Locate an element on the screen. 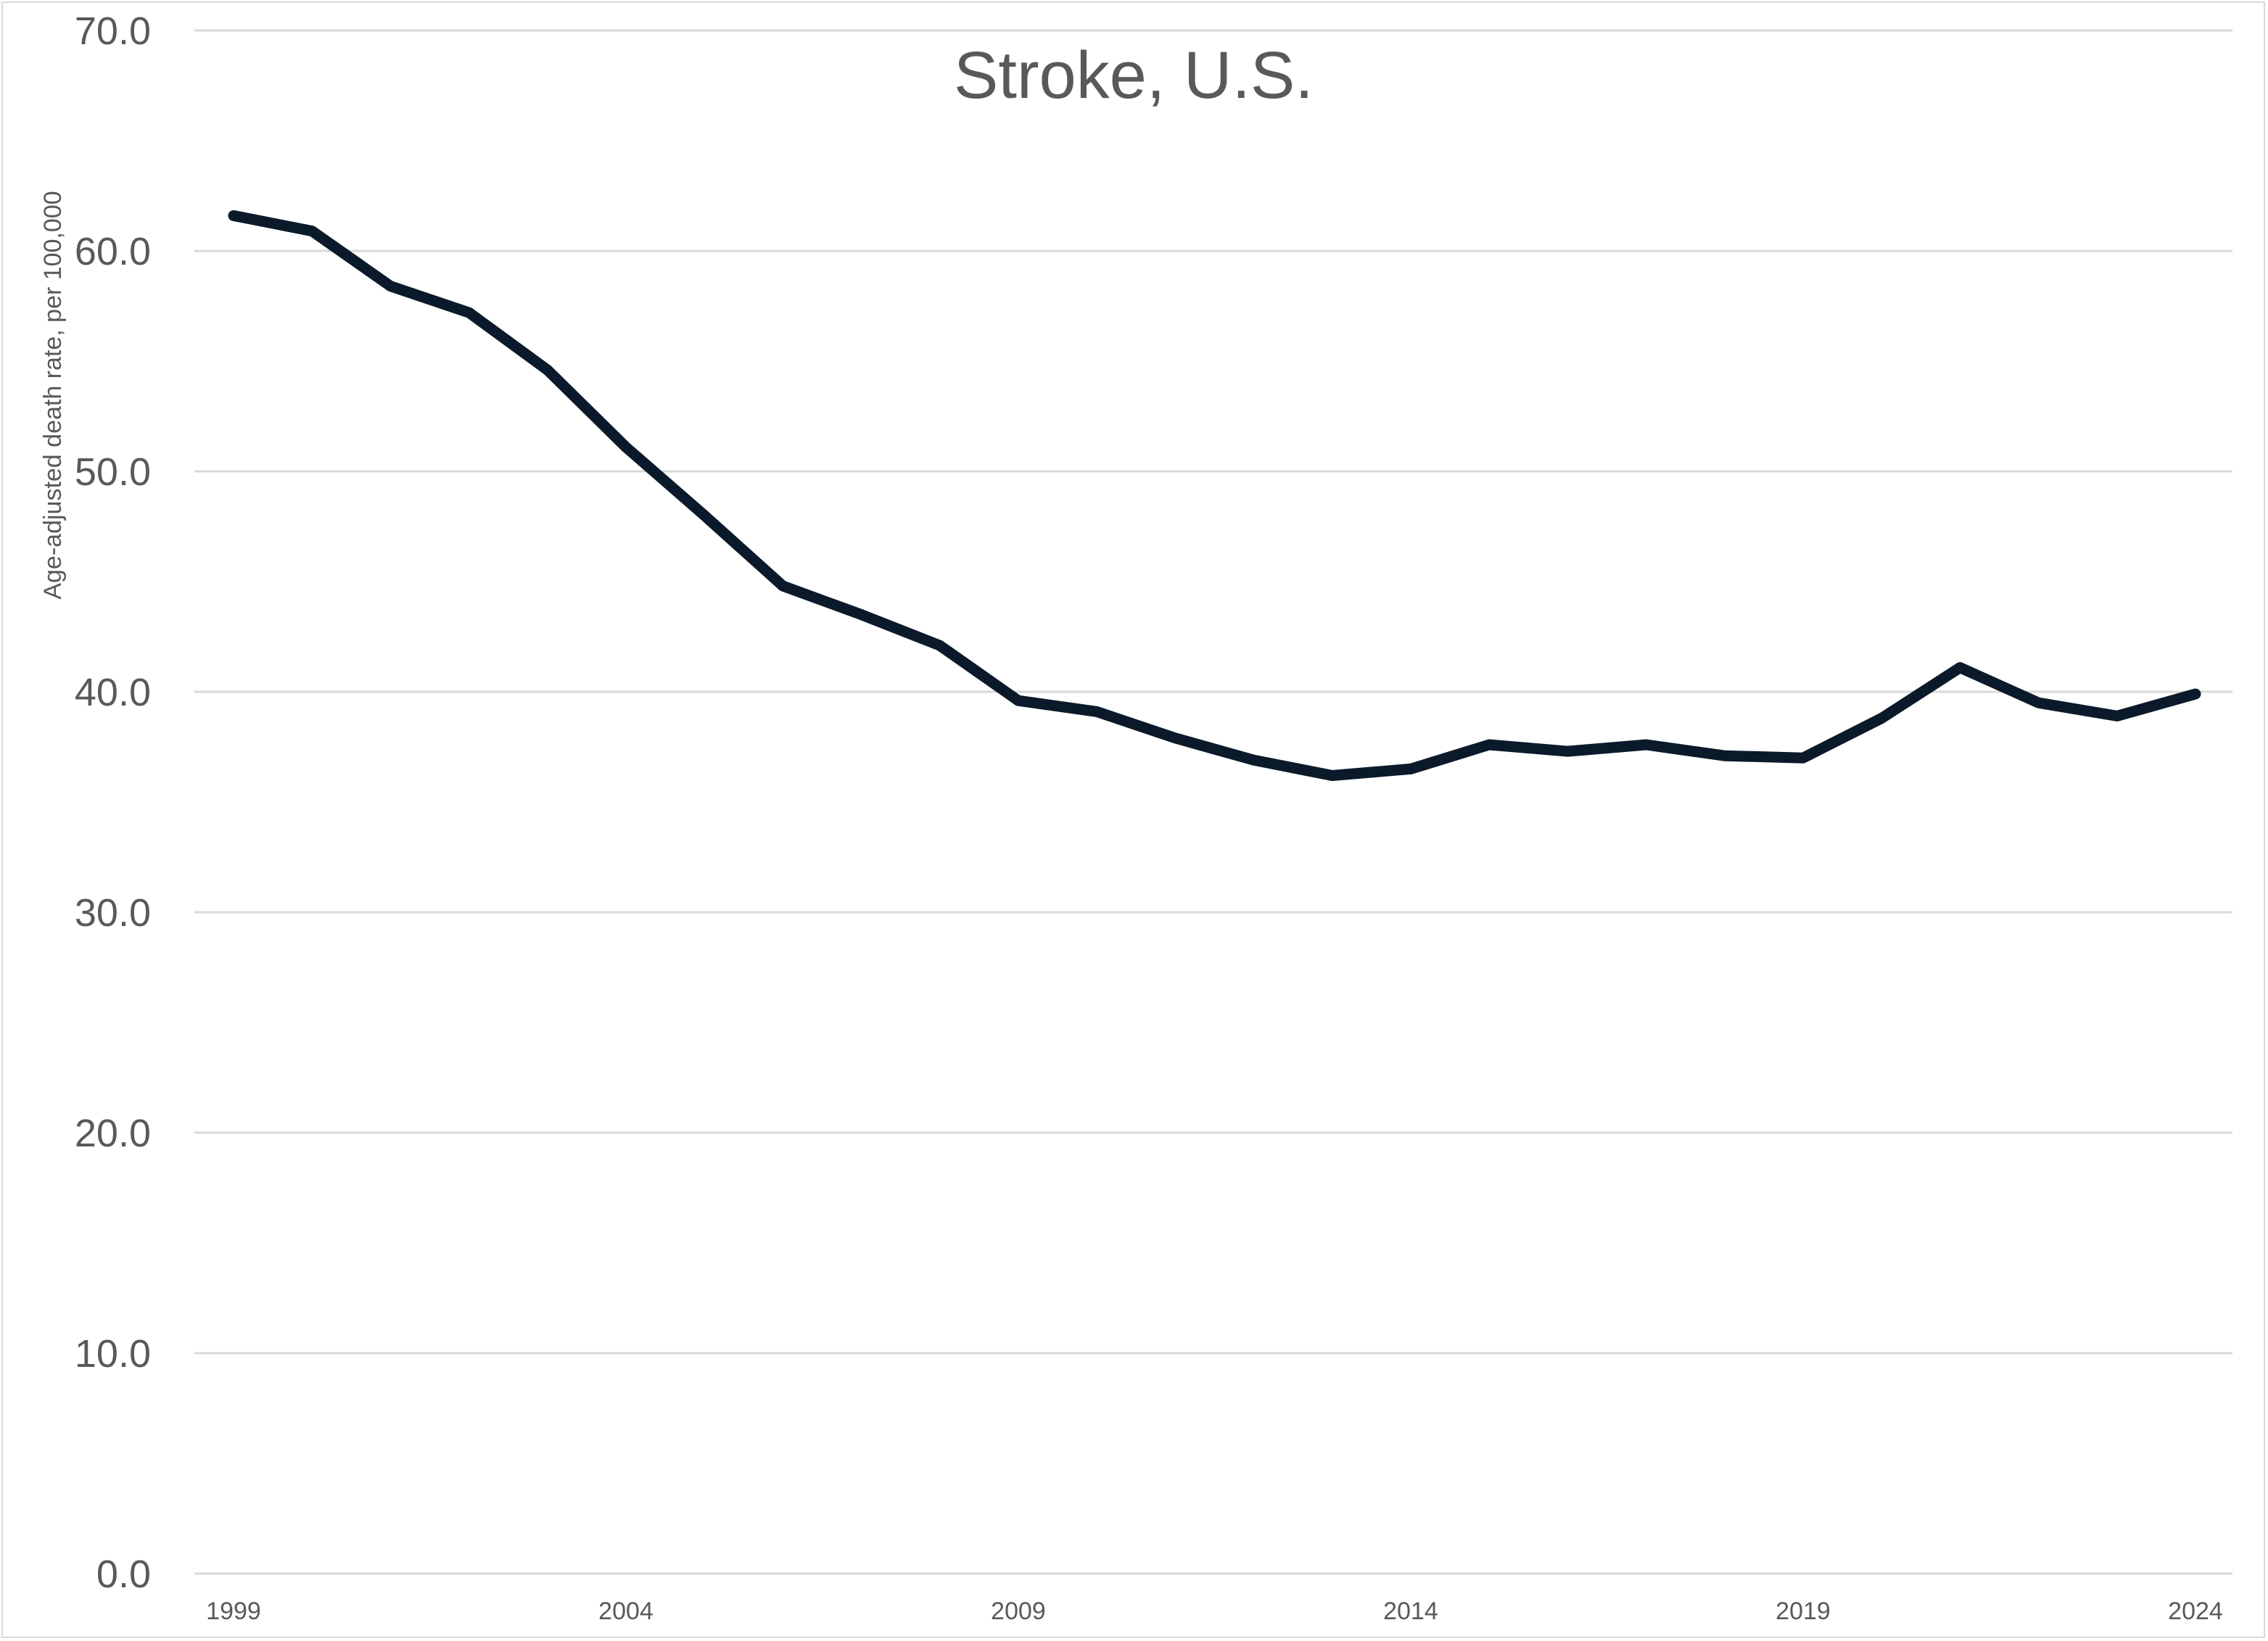 The height and width of the screenshot is (1641, 2268). x-axis-ticks: 1999 2004 2009 2014 2019 2024 is located at coordinates (1214, 1611).